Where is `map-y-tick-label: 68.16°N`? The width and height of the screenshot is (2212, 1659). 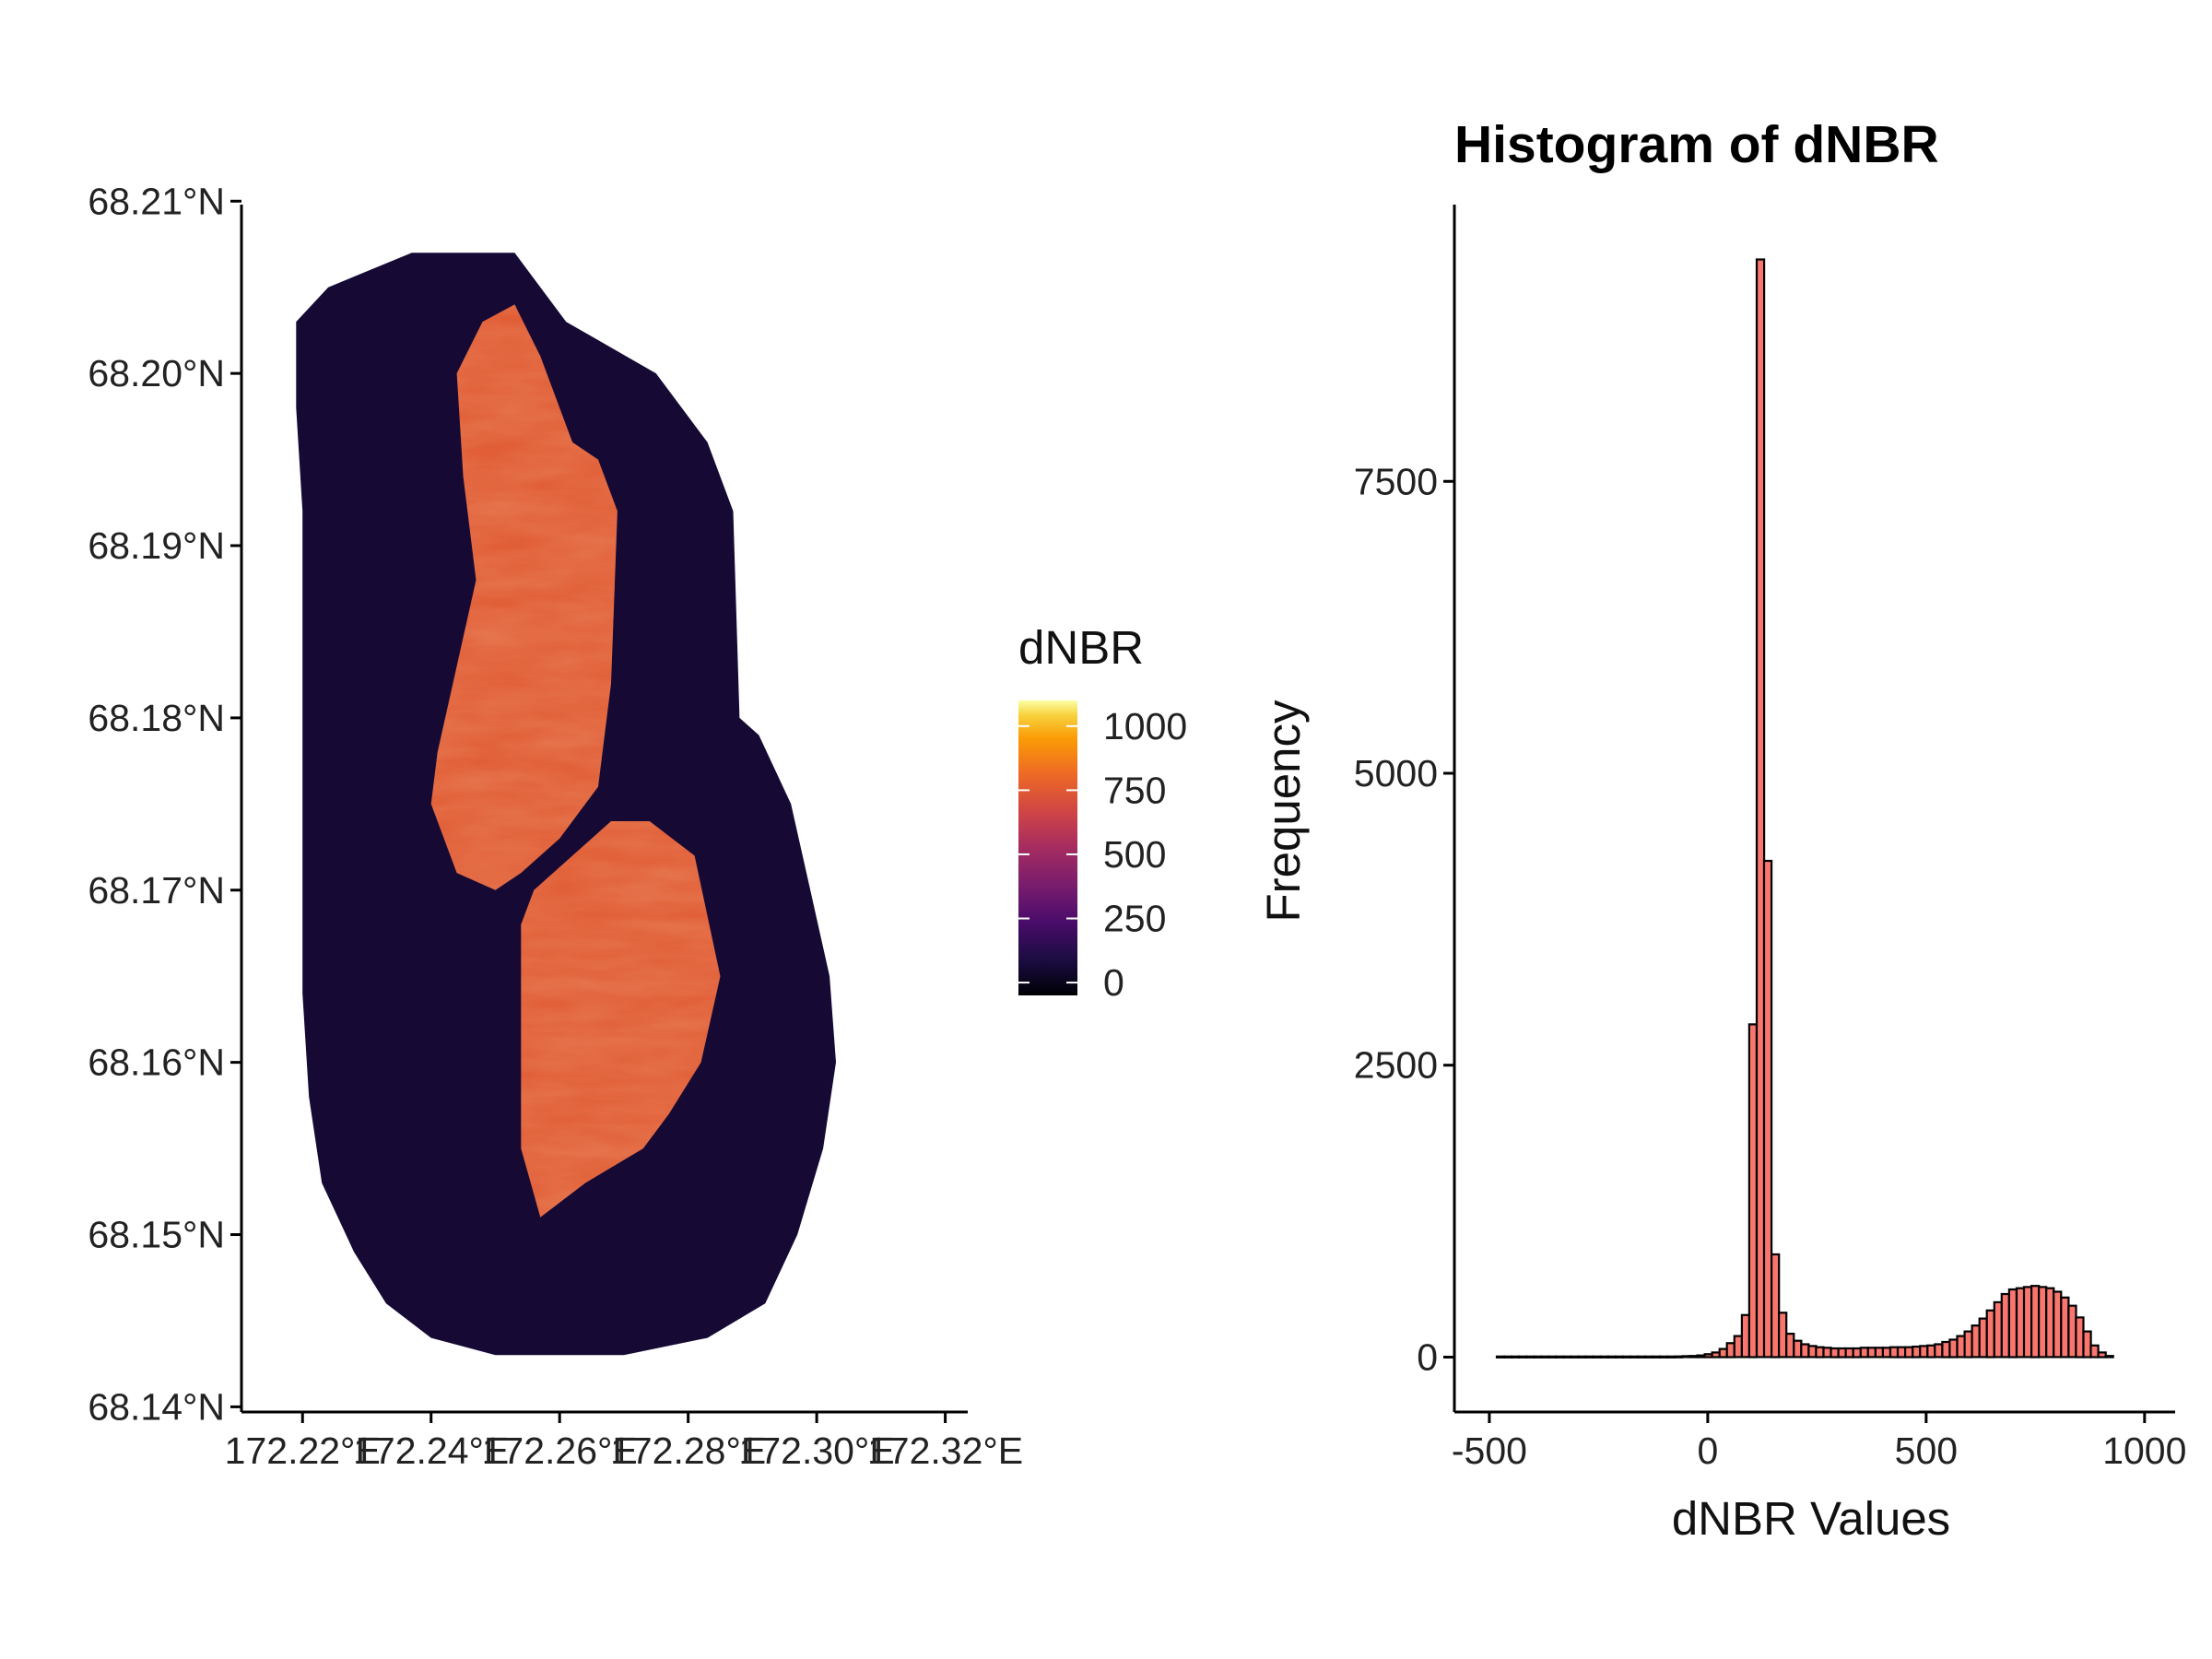
map-y-tick-label: 68.16°N is located at coordinates (156, 1062).